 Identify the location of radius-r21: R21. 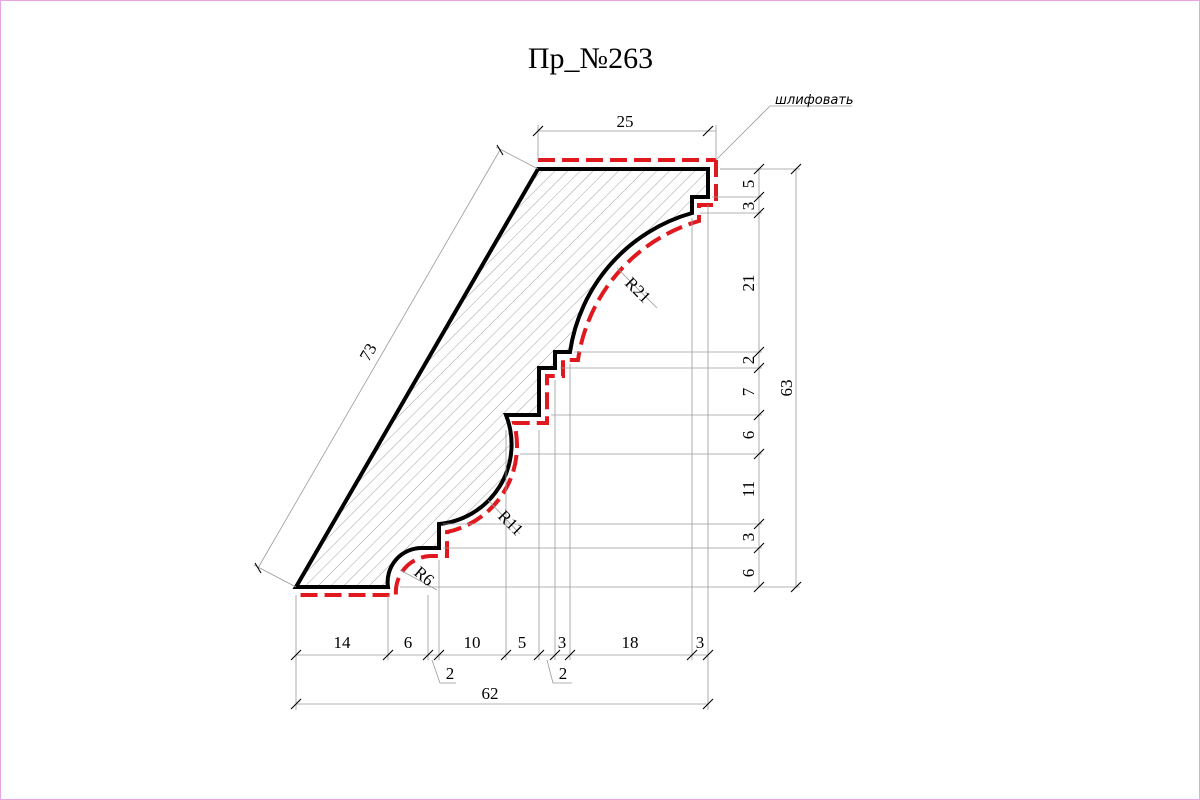
(637, 289).